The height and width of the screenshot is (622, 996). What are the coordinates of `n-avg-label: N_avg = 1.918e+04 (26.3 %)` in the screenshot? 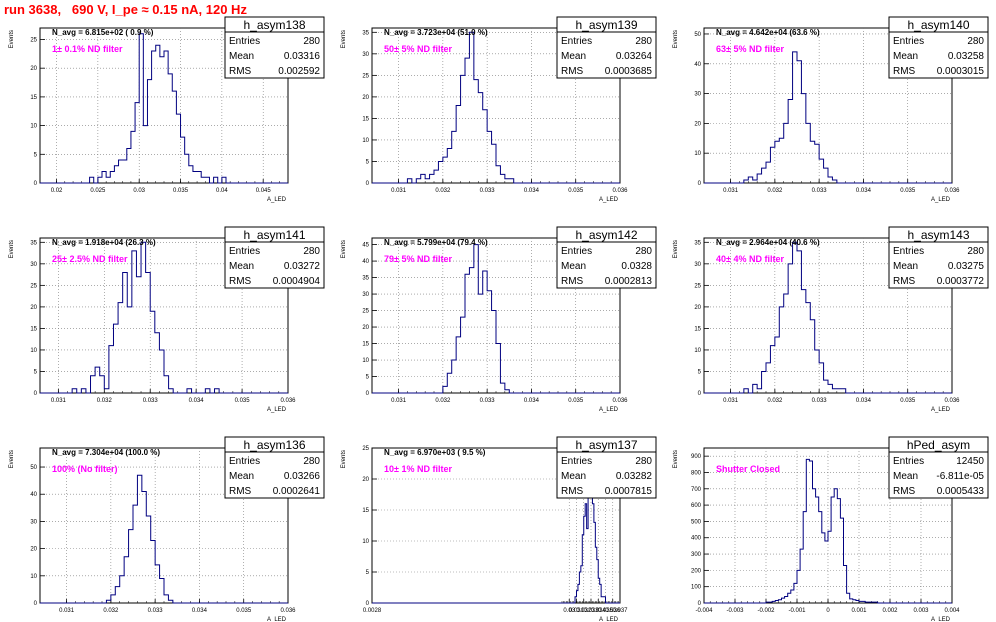 It's located at (104, 242).